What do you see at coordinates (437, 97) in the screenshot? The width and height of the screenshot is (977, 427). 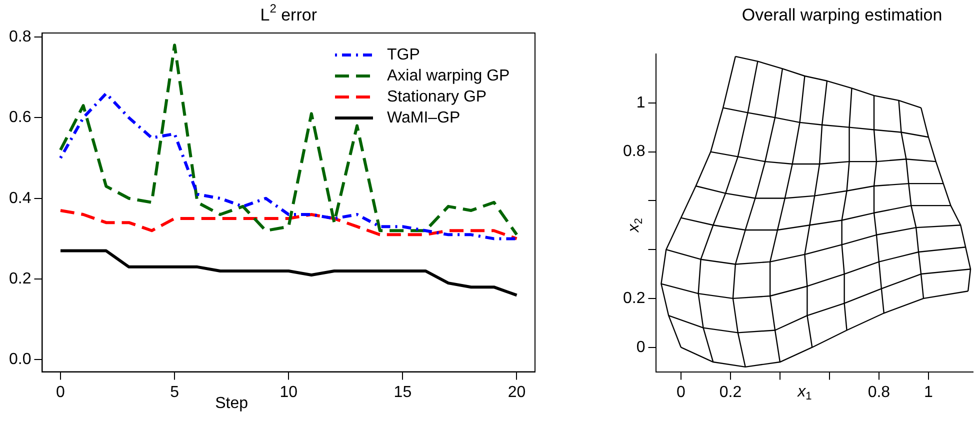 I see `legend-label: Stationary GP` at bounding box center [437, 97].